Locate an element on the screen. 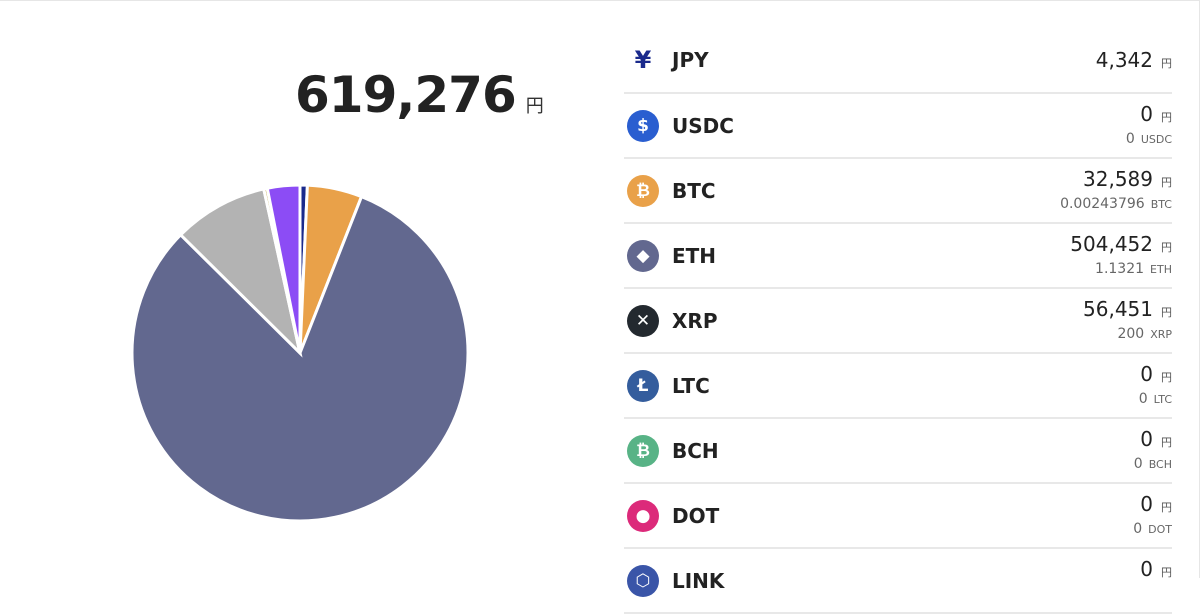 Image resolution: width=1200 pixels, height=614 pixels. asset-symbol: JPY is located at coordinates (690, 60).